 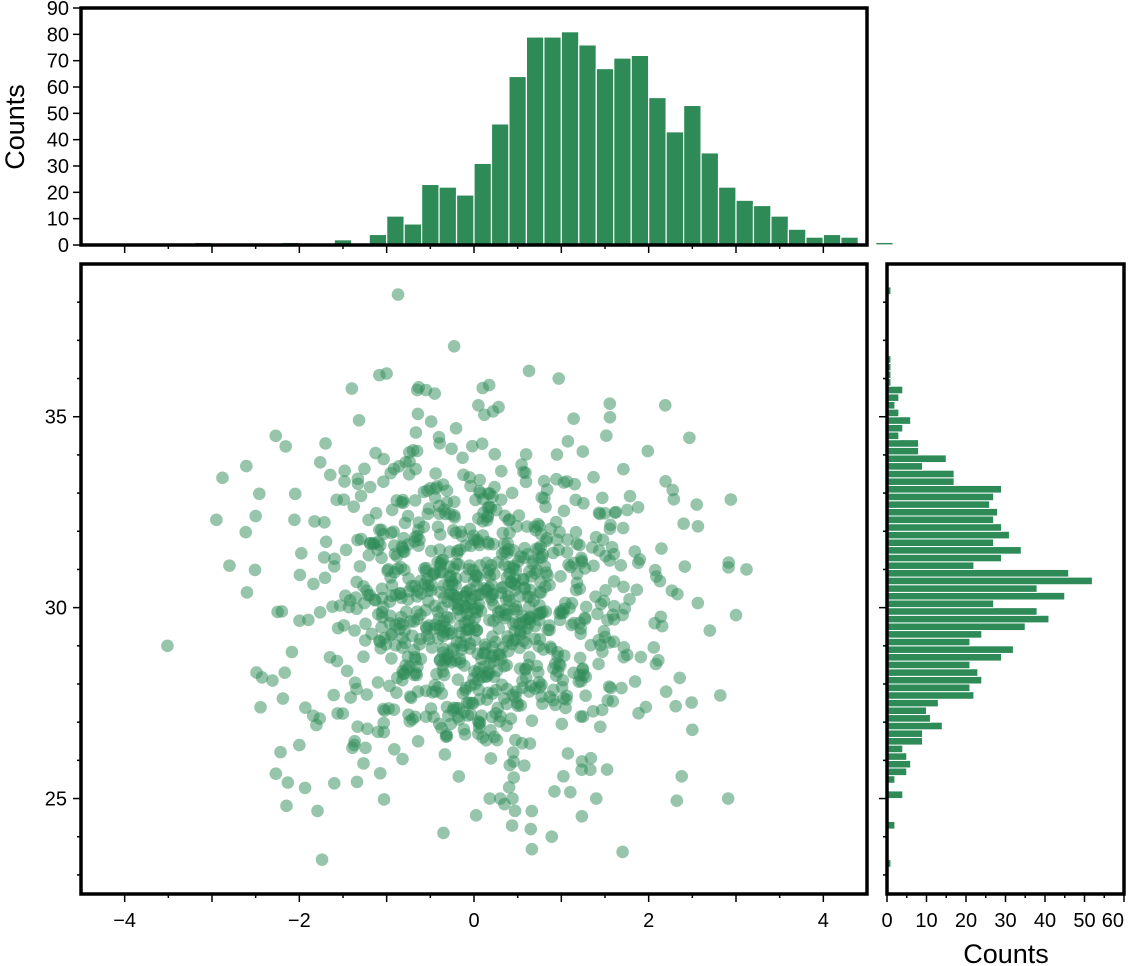 I want to click on right-histogram-x-axis-label: Counts, so click(x=1006, y=952).